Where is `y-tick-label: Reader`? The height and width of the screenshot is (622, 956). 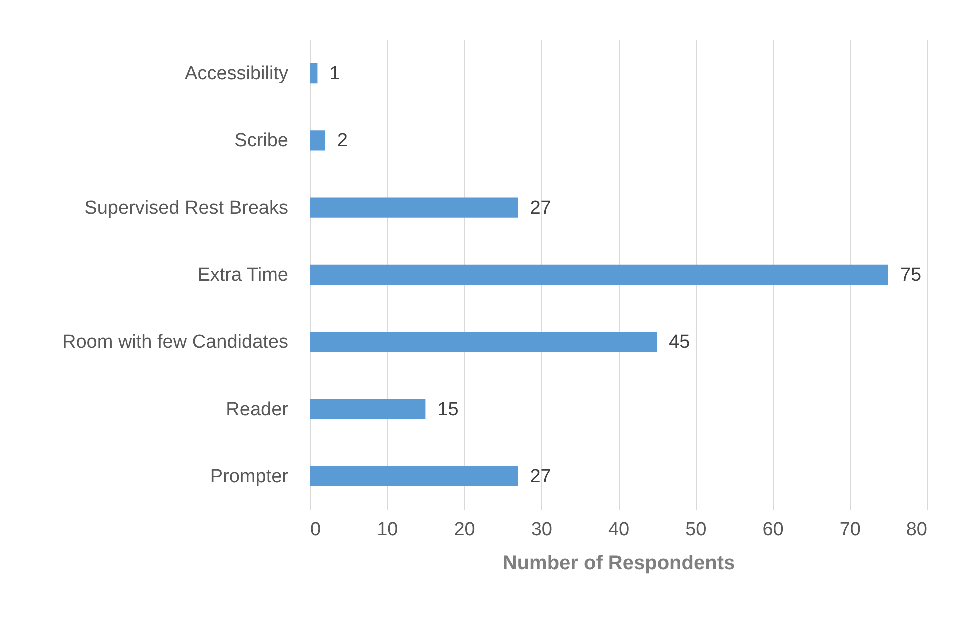 y-tick-label: Reader is located at coordinates (258, 409).